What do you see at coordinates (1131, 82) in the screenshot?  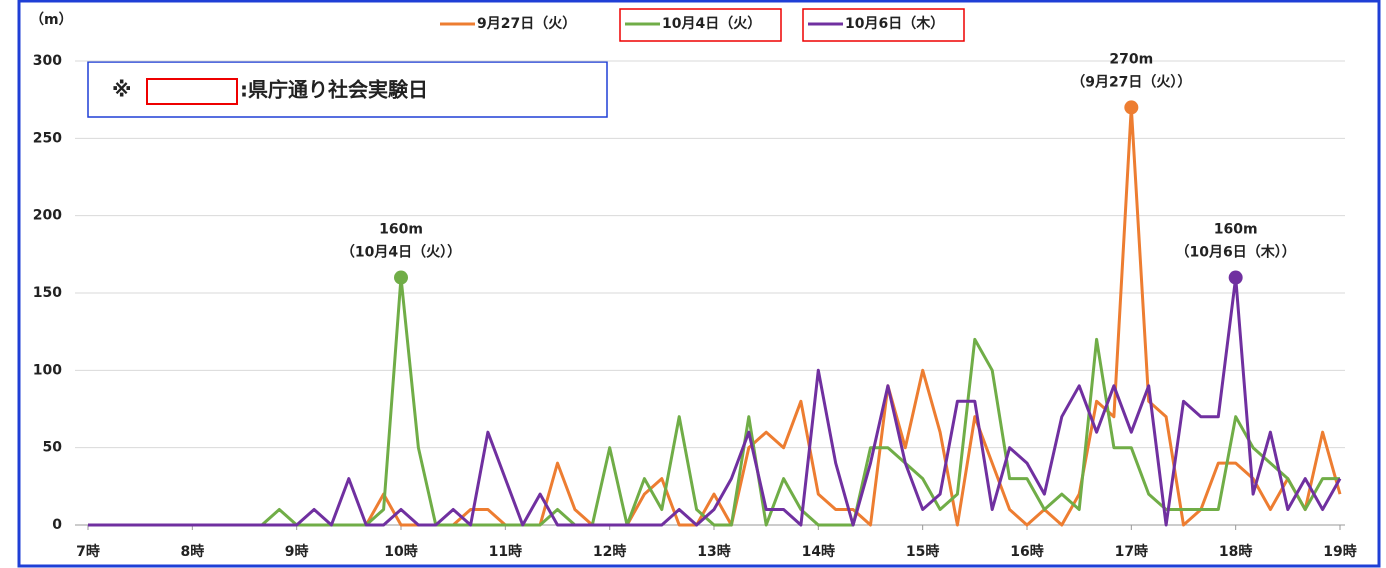 I see `peak-note: （9月27日（火））` at bounding box center [1131, 82].